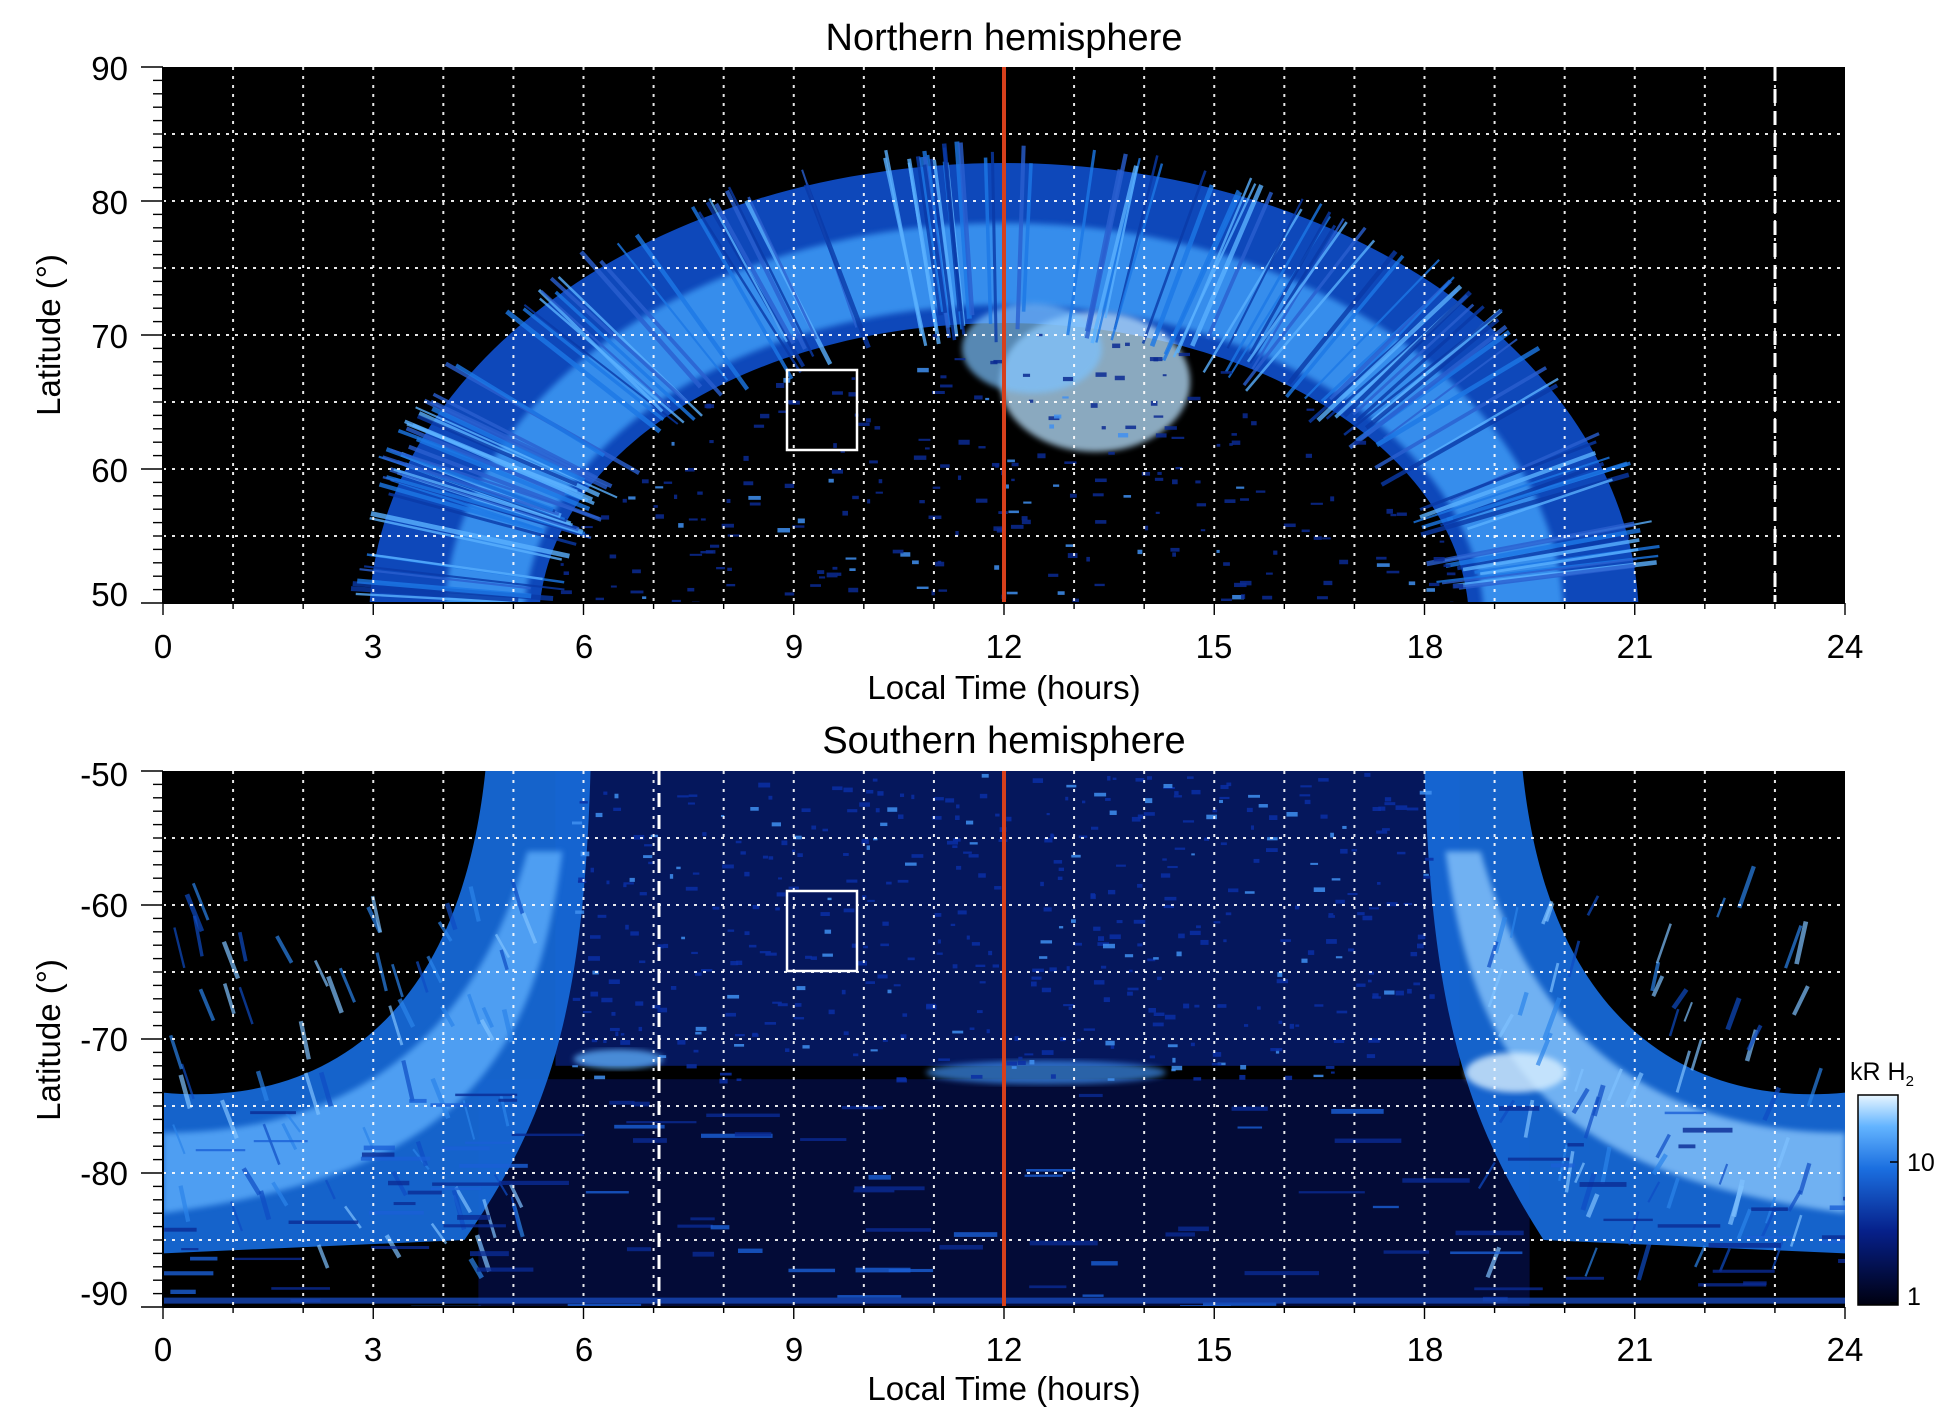 This screenshot has height=1423, width=1950. I want to click on south-title: Southern hemisphere, so click(1003, 741).